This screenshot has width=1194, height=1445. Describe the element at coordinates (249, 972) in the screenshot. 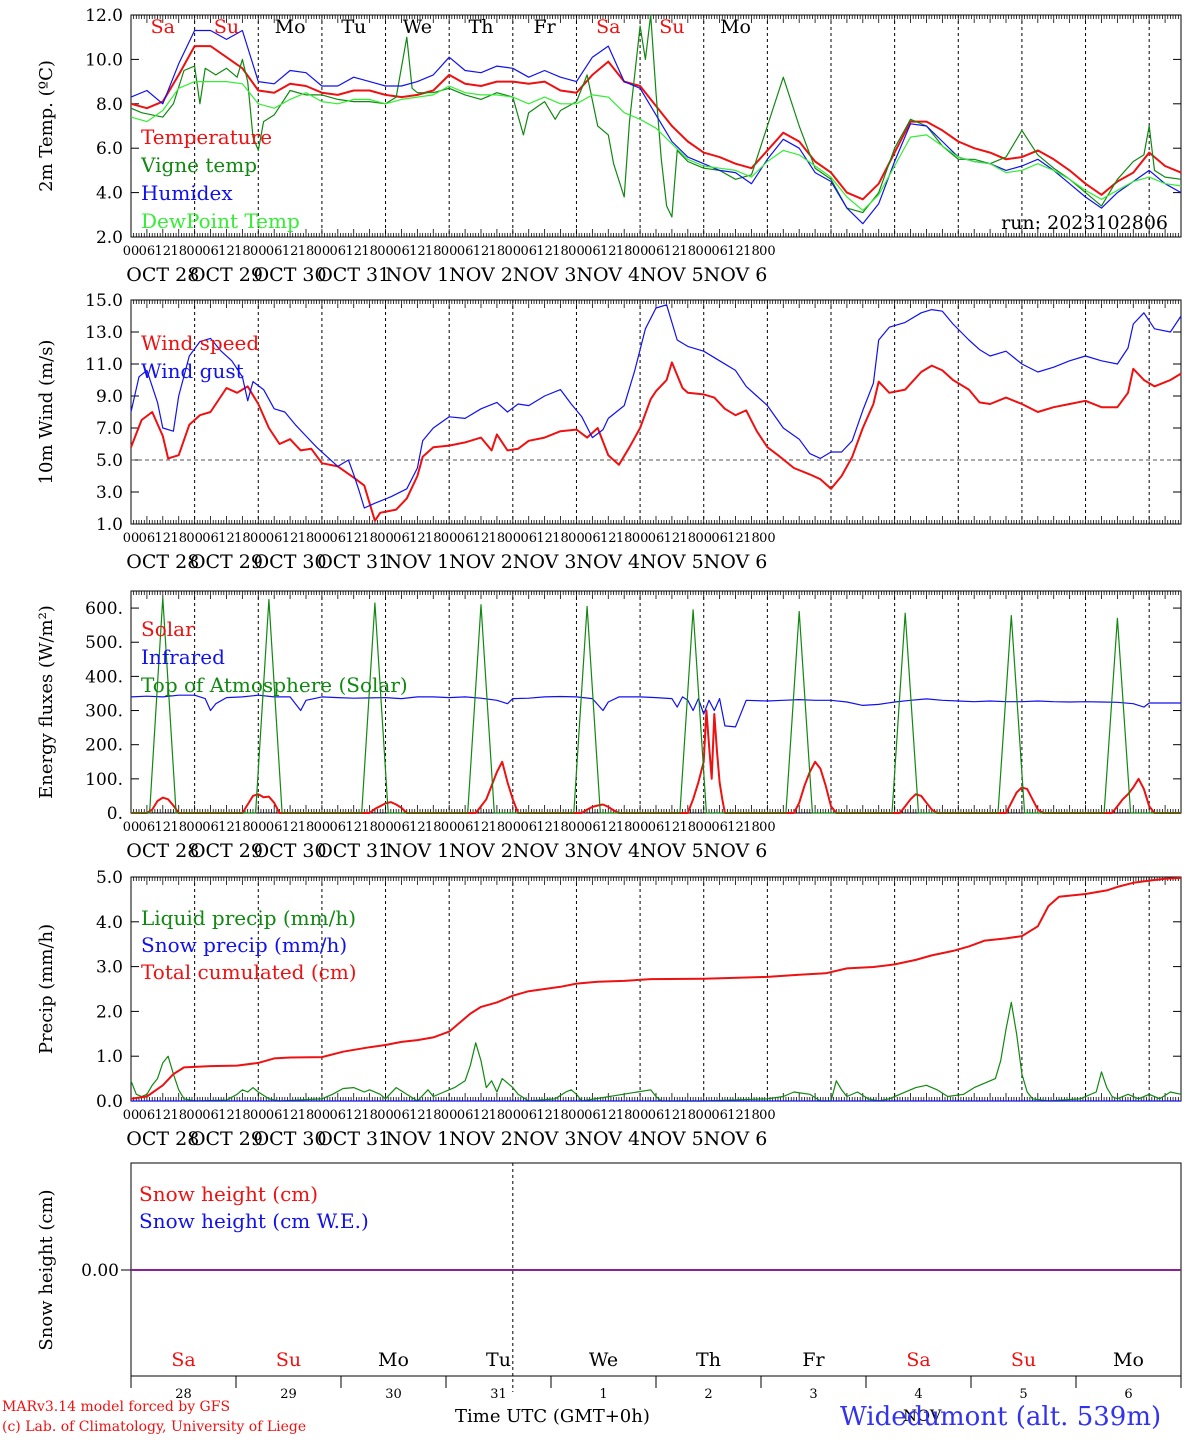

I see `legend-entry: Total cumulated (cm)` at that location.